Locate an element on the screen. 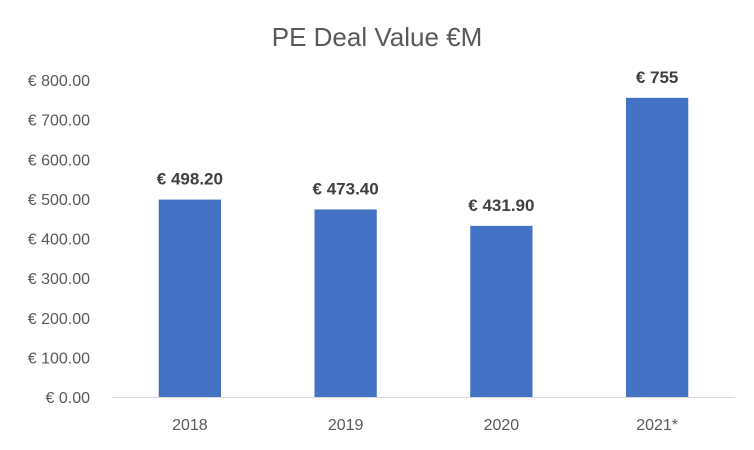 The width and height of the screenshot is (754, 450). y-tick-label: € 600.00 is located at coordinates (59, 160).